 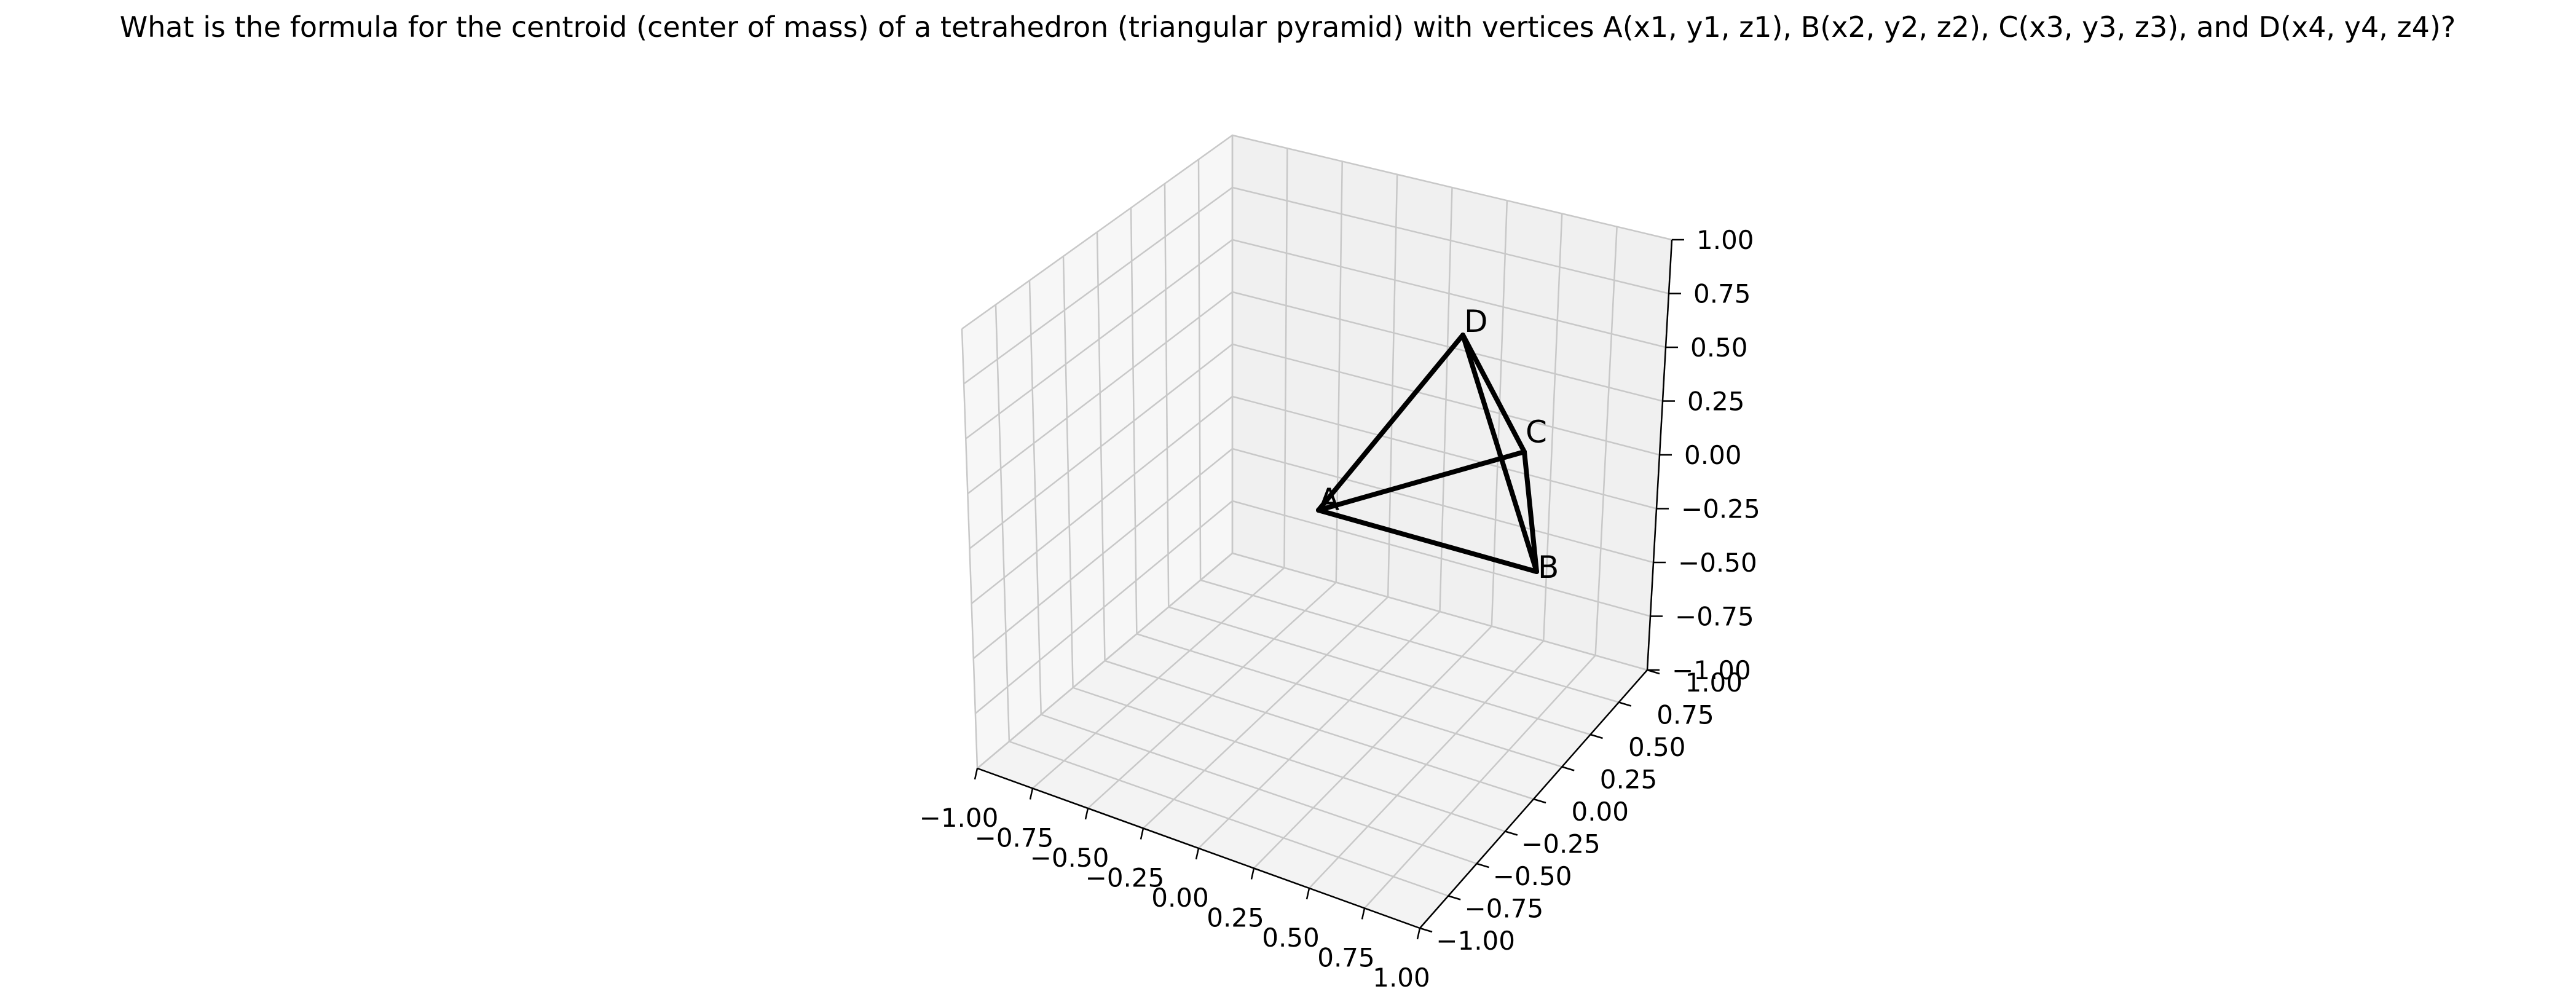 What do you see at coordinates (1722, 294) in the screenshot?
I see `z-tick-label: 0.75` at bounding box center [1722, 294].